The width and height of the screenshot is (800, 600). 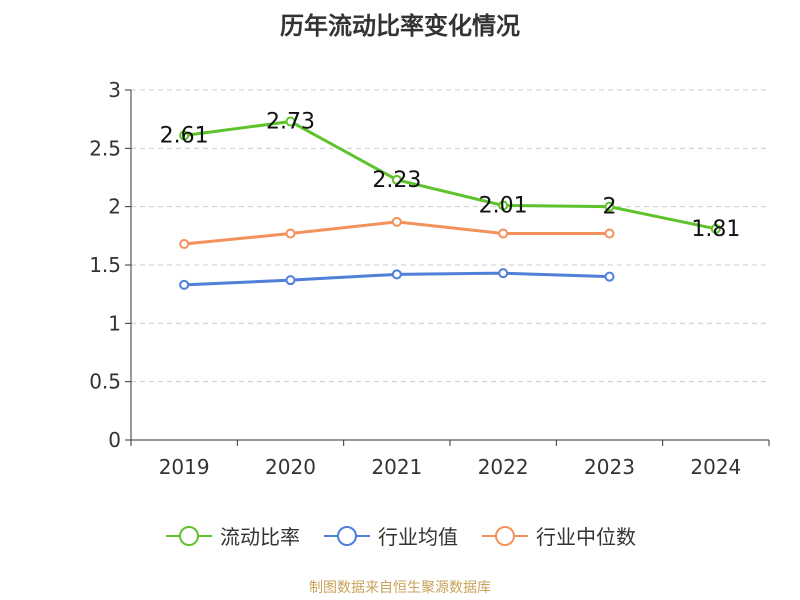 I want to click on data-label: 2.01, so click(x=503, y=206).